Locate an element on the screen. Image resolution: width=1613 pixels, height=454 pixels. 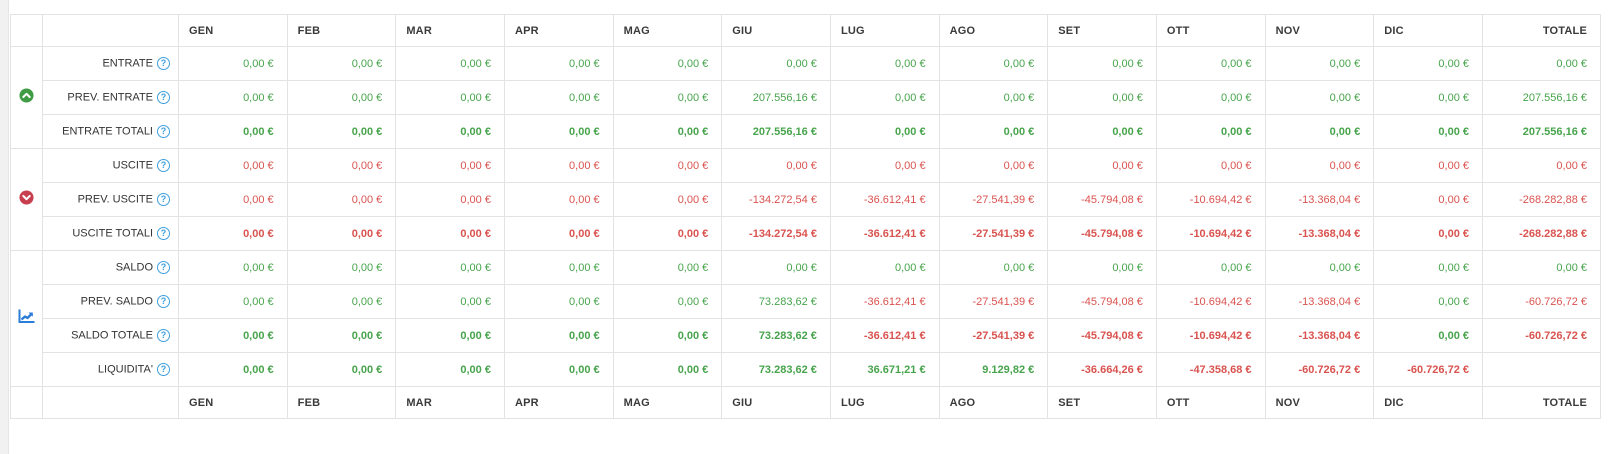
row-label-cell: PREV. ENTRATE? is located at coordinates (110, 97).